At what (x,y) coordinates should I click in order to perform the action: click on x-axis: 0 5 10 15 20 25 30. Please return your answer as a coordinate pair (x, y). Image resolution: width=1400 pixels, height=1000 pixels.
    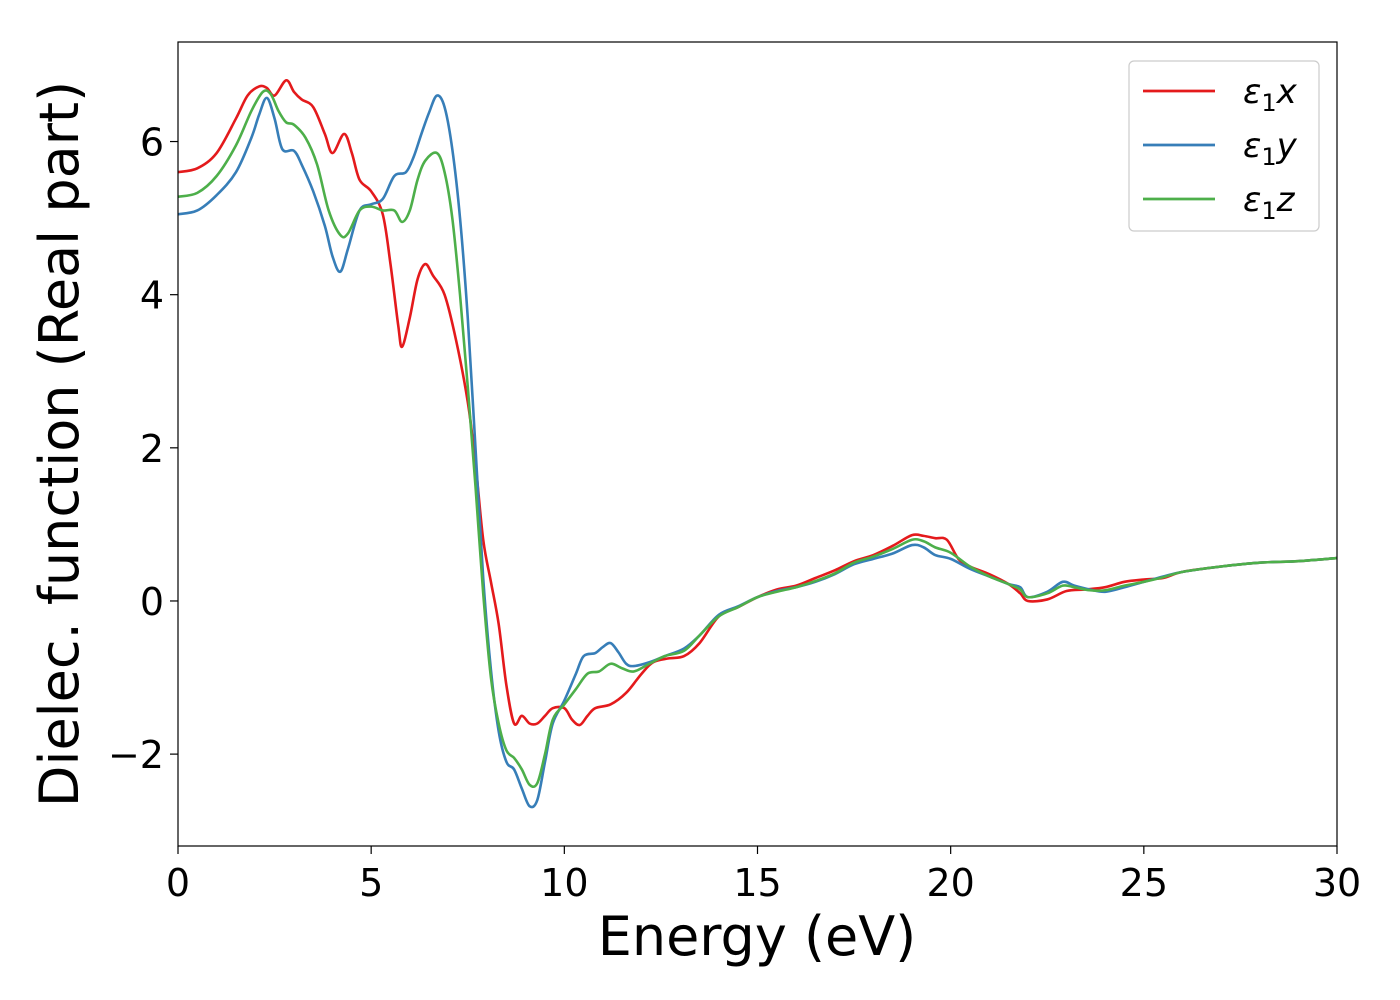
    Looking at the image, I should click on (763, 875).